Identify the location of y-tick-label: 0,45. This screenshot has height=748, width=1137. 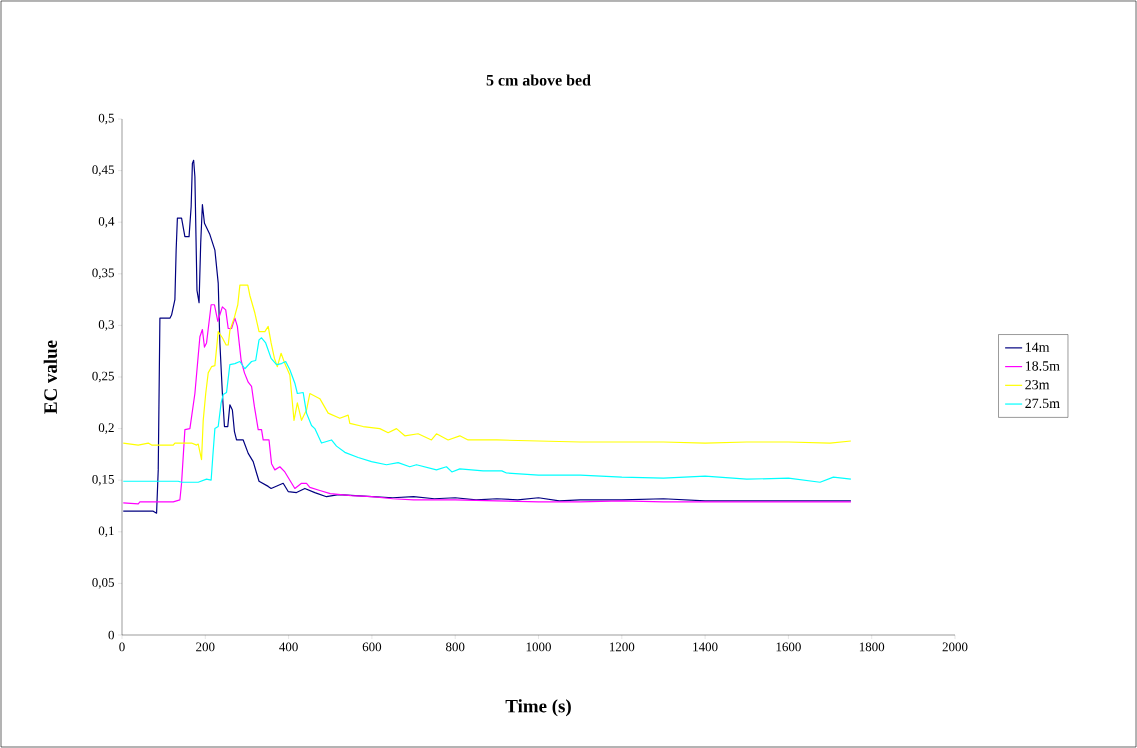
(103, 170).